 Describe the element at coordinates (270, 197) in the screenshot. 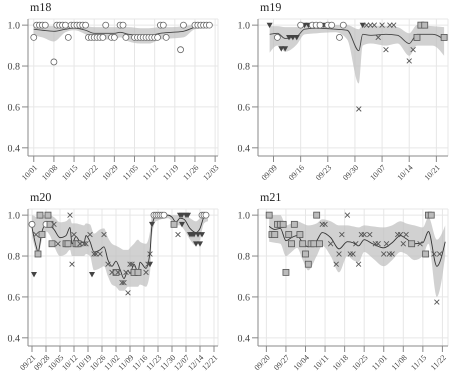

I see `chart-title: m21` at that location.